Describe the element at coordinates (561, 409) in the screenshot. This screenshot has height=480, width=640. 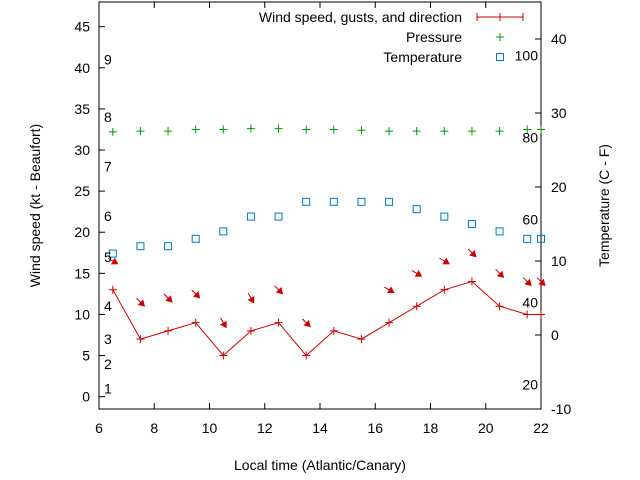
I see `y2-tick-label: -10` at that location.